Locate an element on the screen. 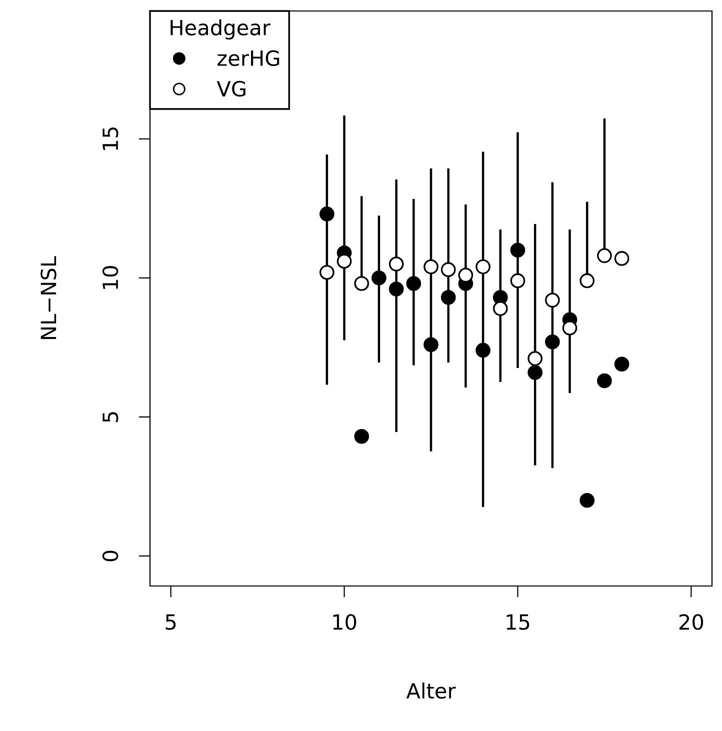  x-tick-label: 10 is located at coordinates (344, 622).